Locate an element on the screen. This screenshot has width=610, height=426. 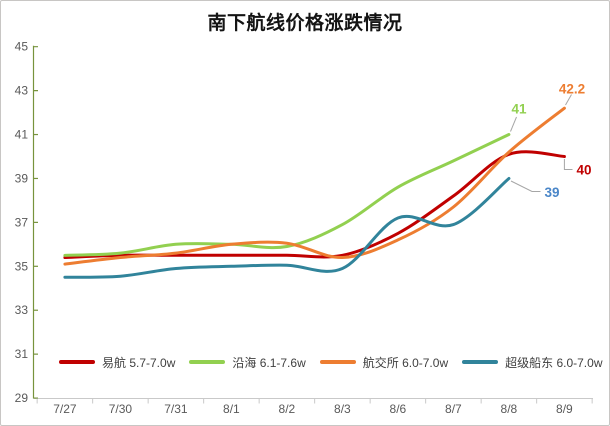
legend-item-0: 易航 5.7-7.0w is located at coordinates (117, 362).